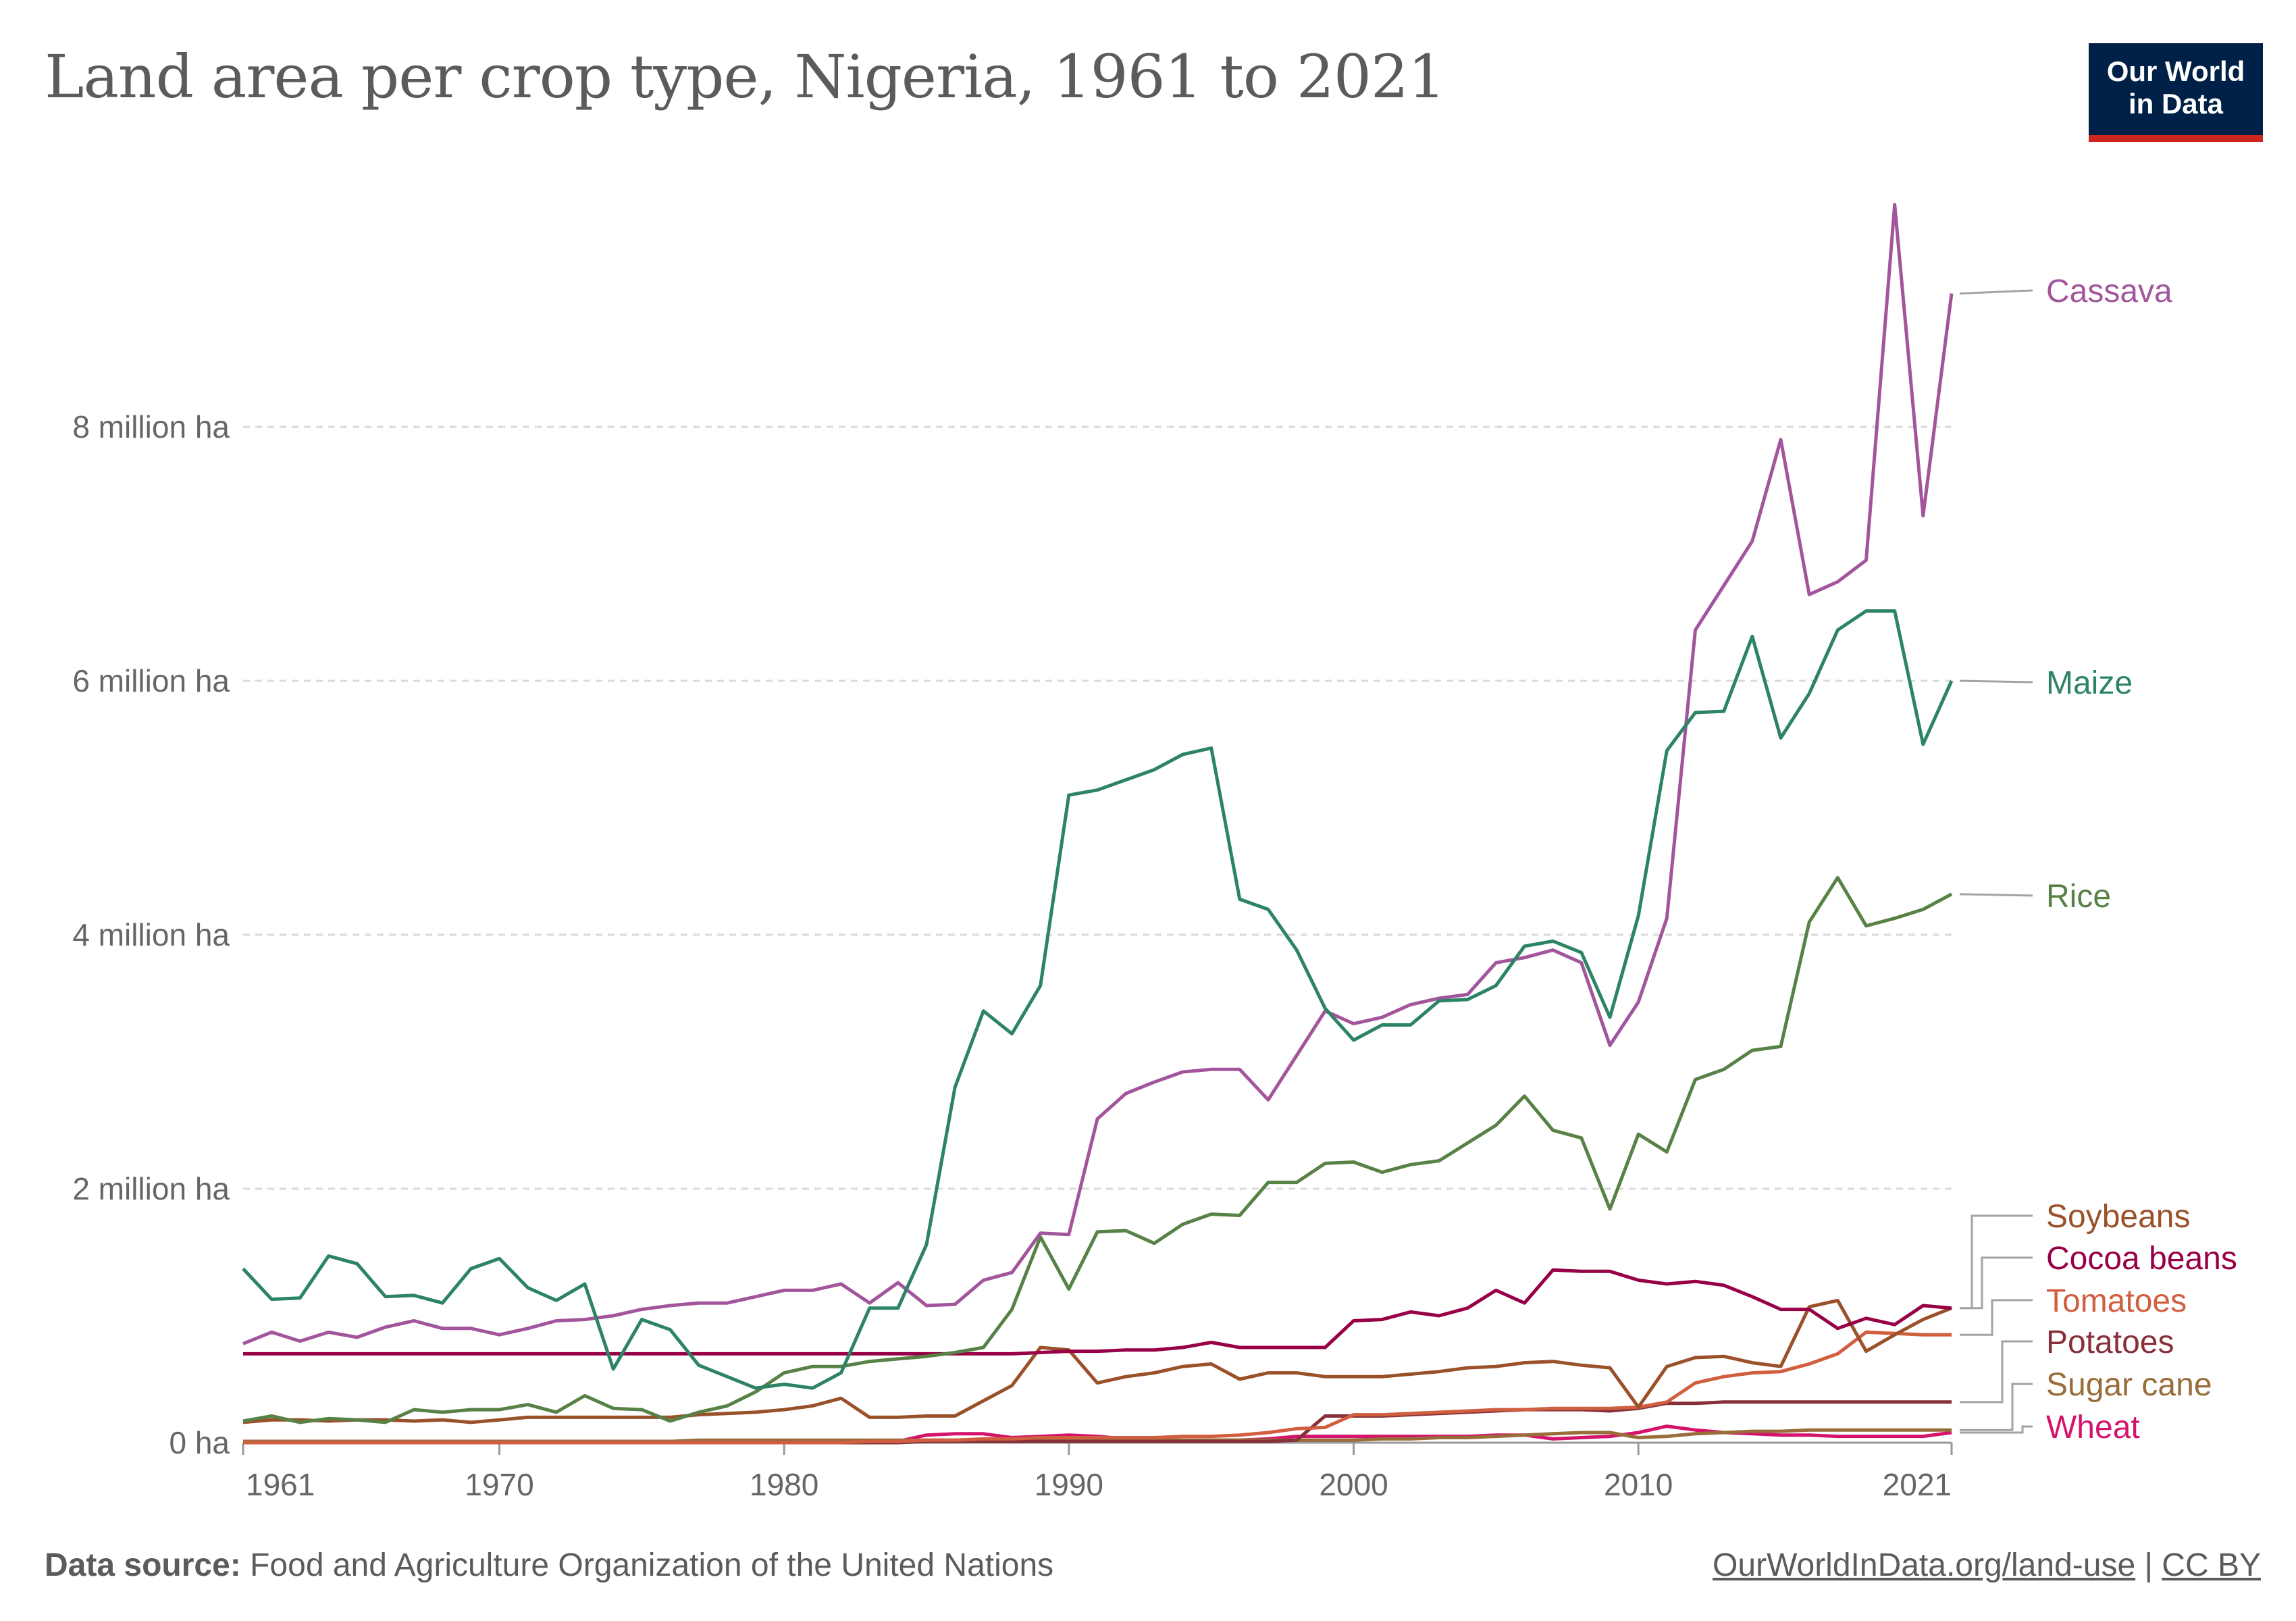 This screenshot has height=1621, width=2296. Describe the element at coordinates (1097, 1387) in the screenshot. I see `series-line-tomatoes` at that location.